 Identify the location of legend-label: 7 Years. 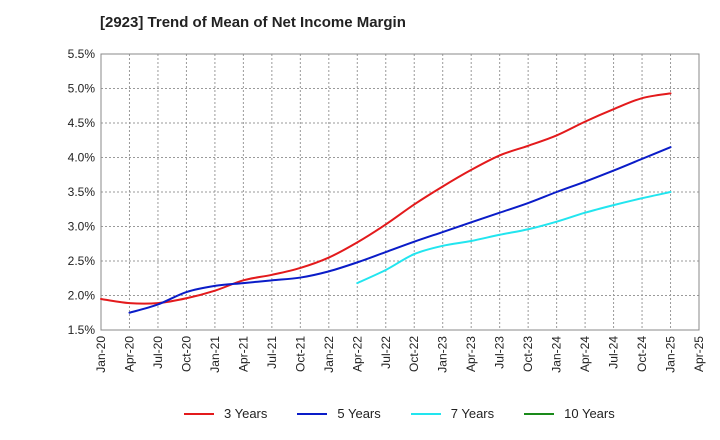
(472, 413).